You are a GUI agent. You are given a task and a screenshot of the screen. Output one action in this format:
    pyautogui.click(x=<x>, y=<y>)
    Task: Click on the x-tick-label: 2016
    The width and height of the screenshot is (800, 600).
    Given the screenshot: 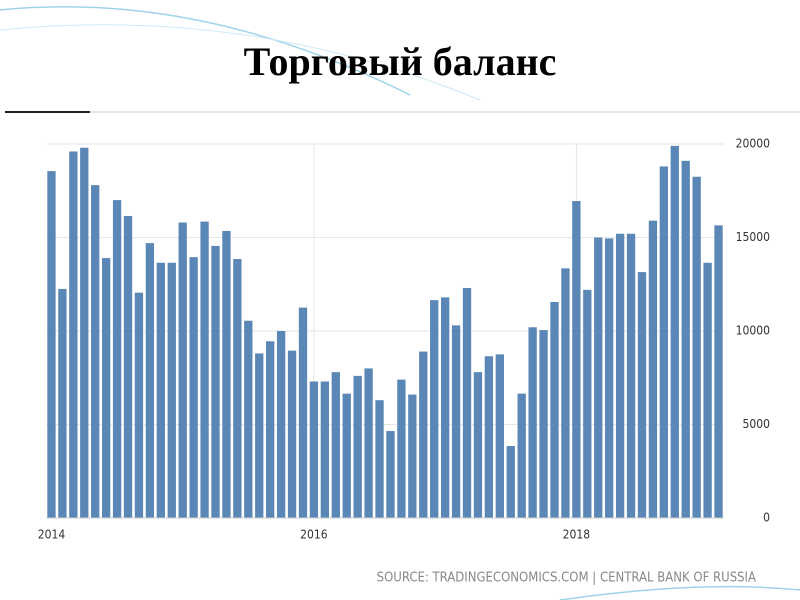 What is the action you would take?
    pyautogui.click(x=314, y=535)
    